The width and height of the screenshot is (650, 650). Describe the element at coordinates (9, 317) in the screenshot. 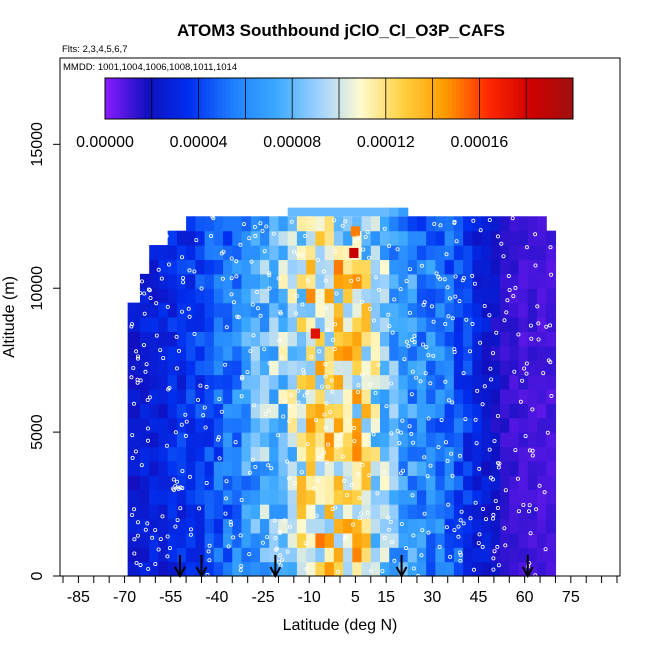

I see `y-axis-label: Altitude (m)` at that location.